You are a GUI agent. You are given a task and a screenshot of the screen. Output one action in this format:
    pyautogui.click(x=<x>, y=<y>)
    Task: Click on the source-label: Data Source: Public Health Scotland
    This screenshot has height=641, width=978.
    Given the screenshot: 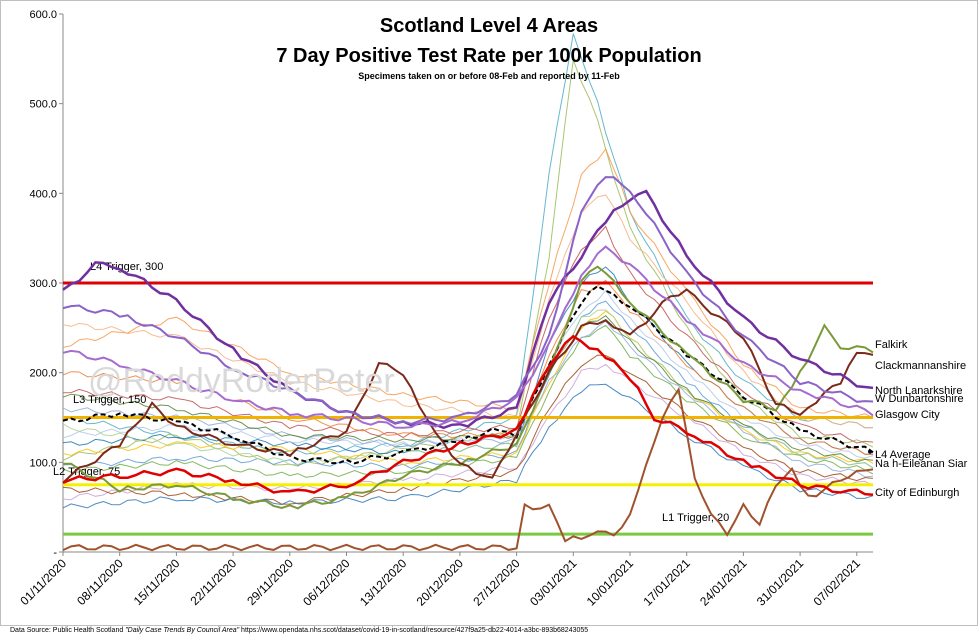 What is the action you would take?
    pyautogui.click(x=67, y=630)
    